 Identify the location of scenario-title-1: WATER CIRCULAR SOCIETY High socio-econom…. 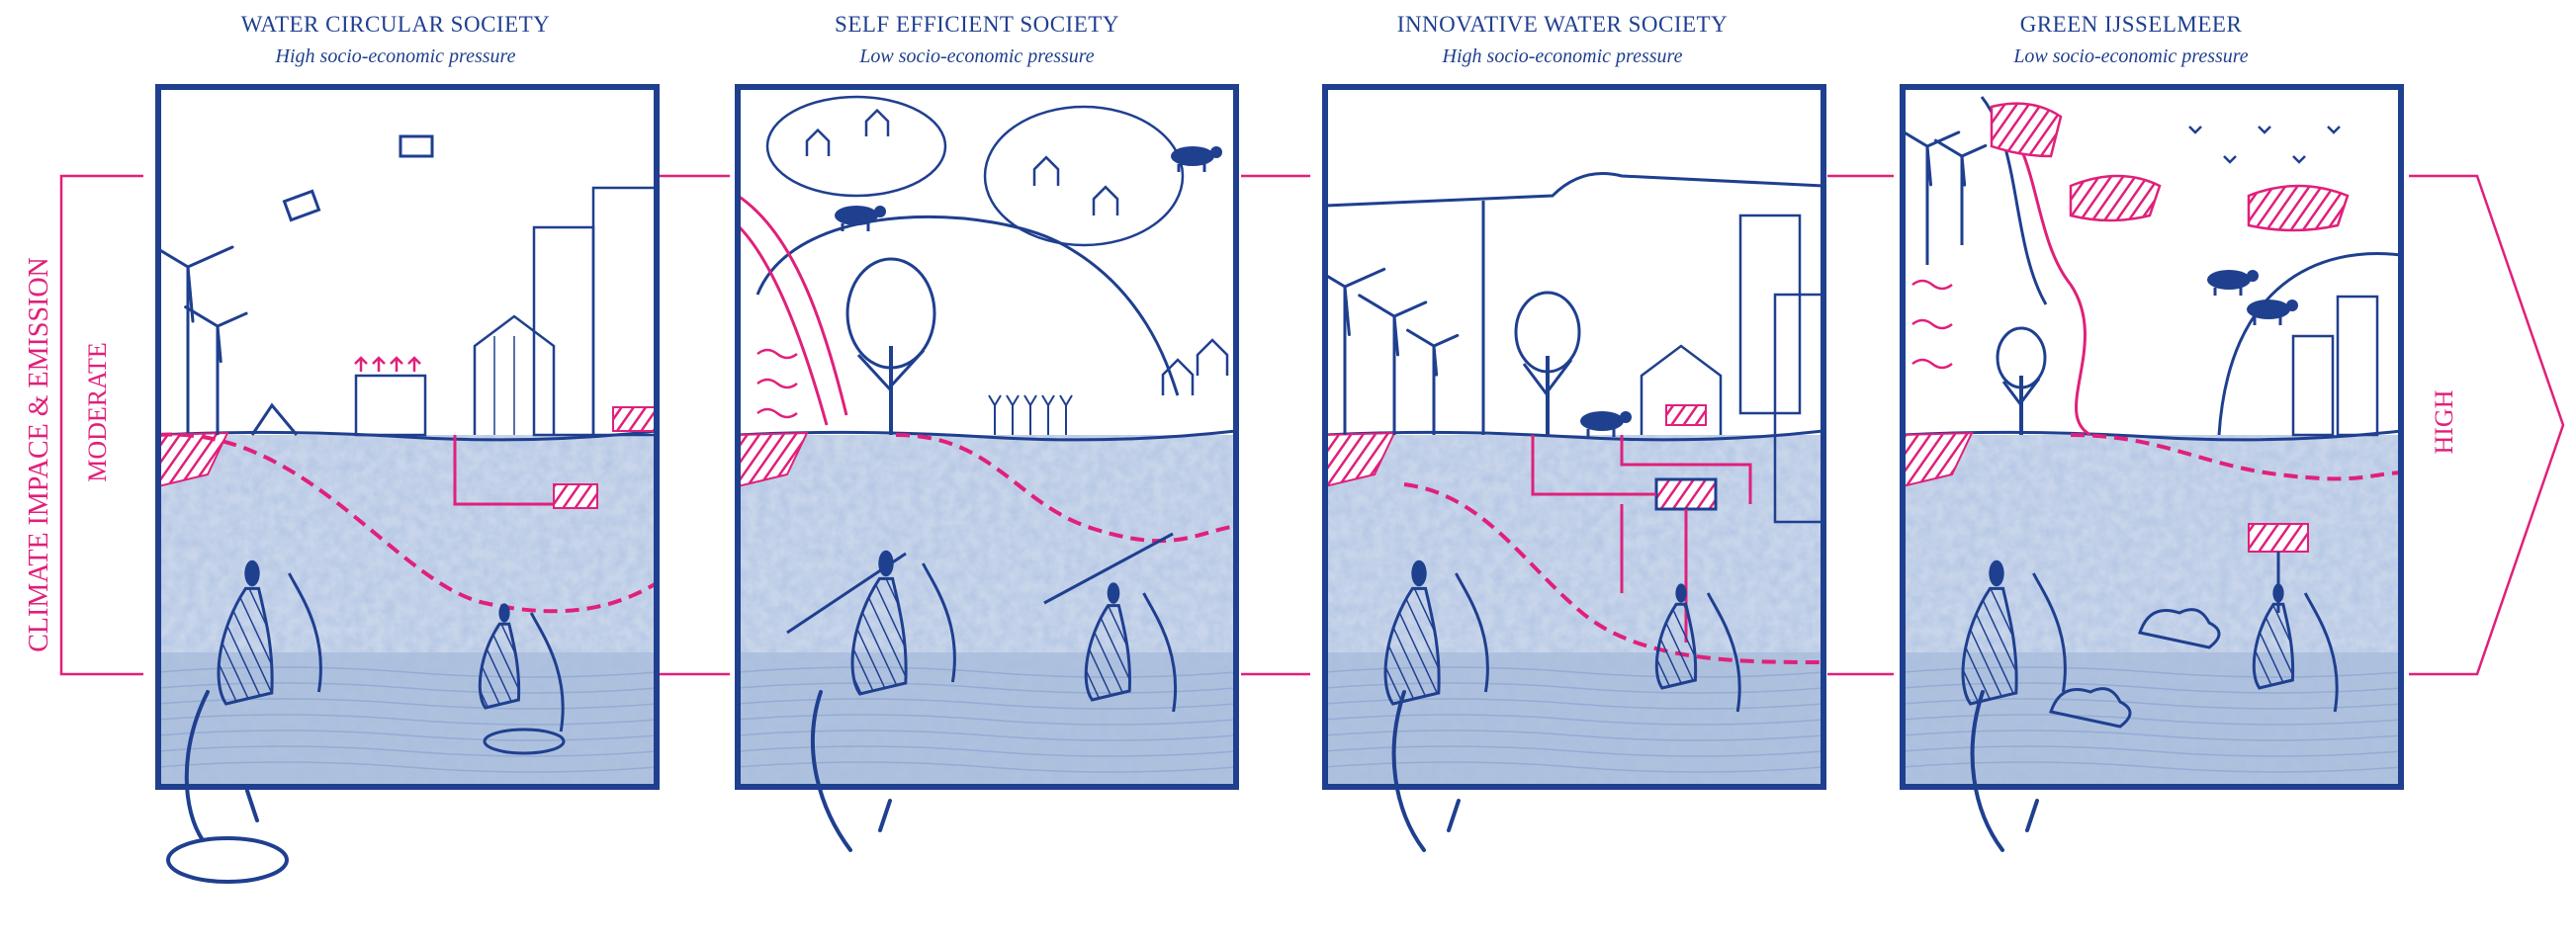
(395, 40).